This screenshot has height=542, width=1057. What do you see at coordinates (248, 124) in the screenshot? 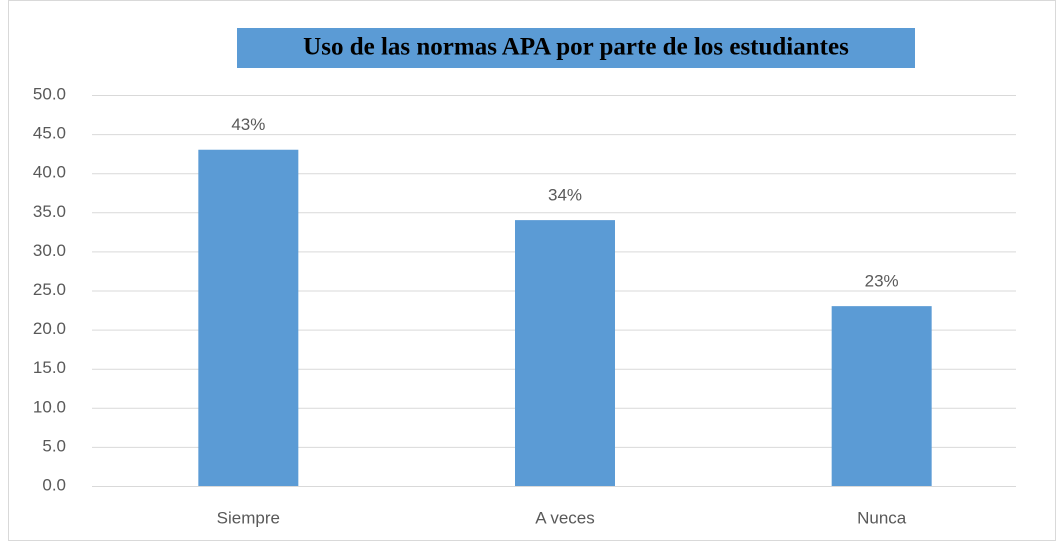
I see `data-label: 43%` at bounding box center [248, 124].